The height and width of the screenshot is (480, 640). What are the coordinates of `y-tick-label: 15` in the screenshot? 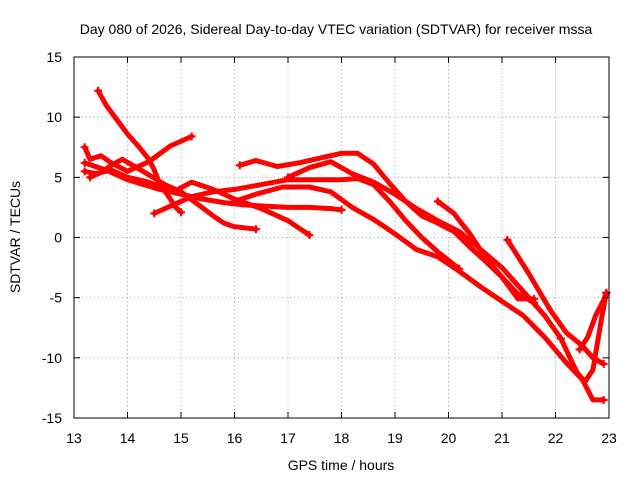 It's located at (54, 57).